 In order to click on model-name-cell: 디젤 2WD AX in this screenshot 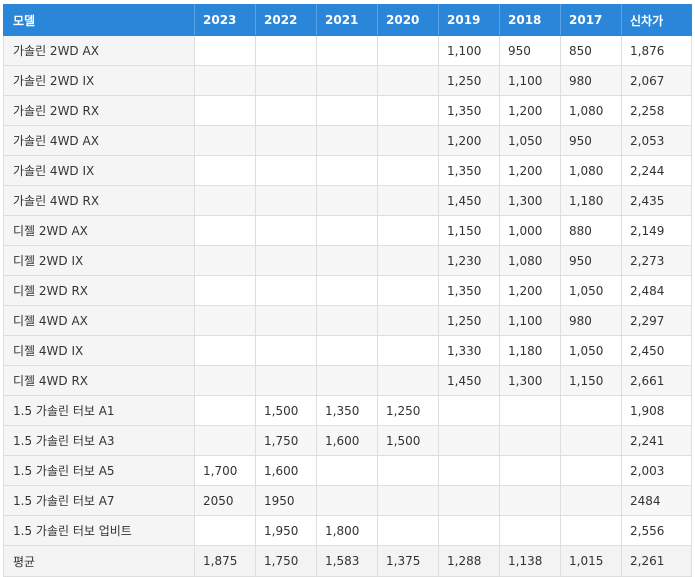, I will do `click(99, 230)`.